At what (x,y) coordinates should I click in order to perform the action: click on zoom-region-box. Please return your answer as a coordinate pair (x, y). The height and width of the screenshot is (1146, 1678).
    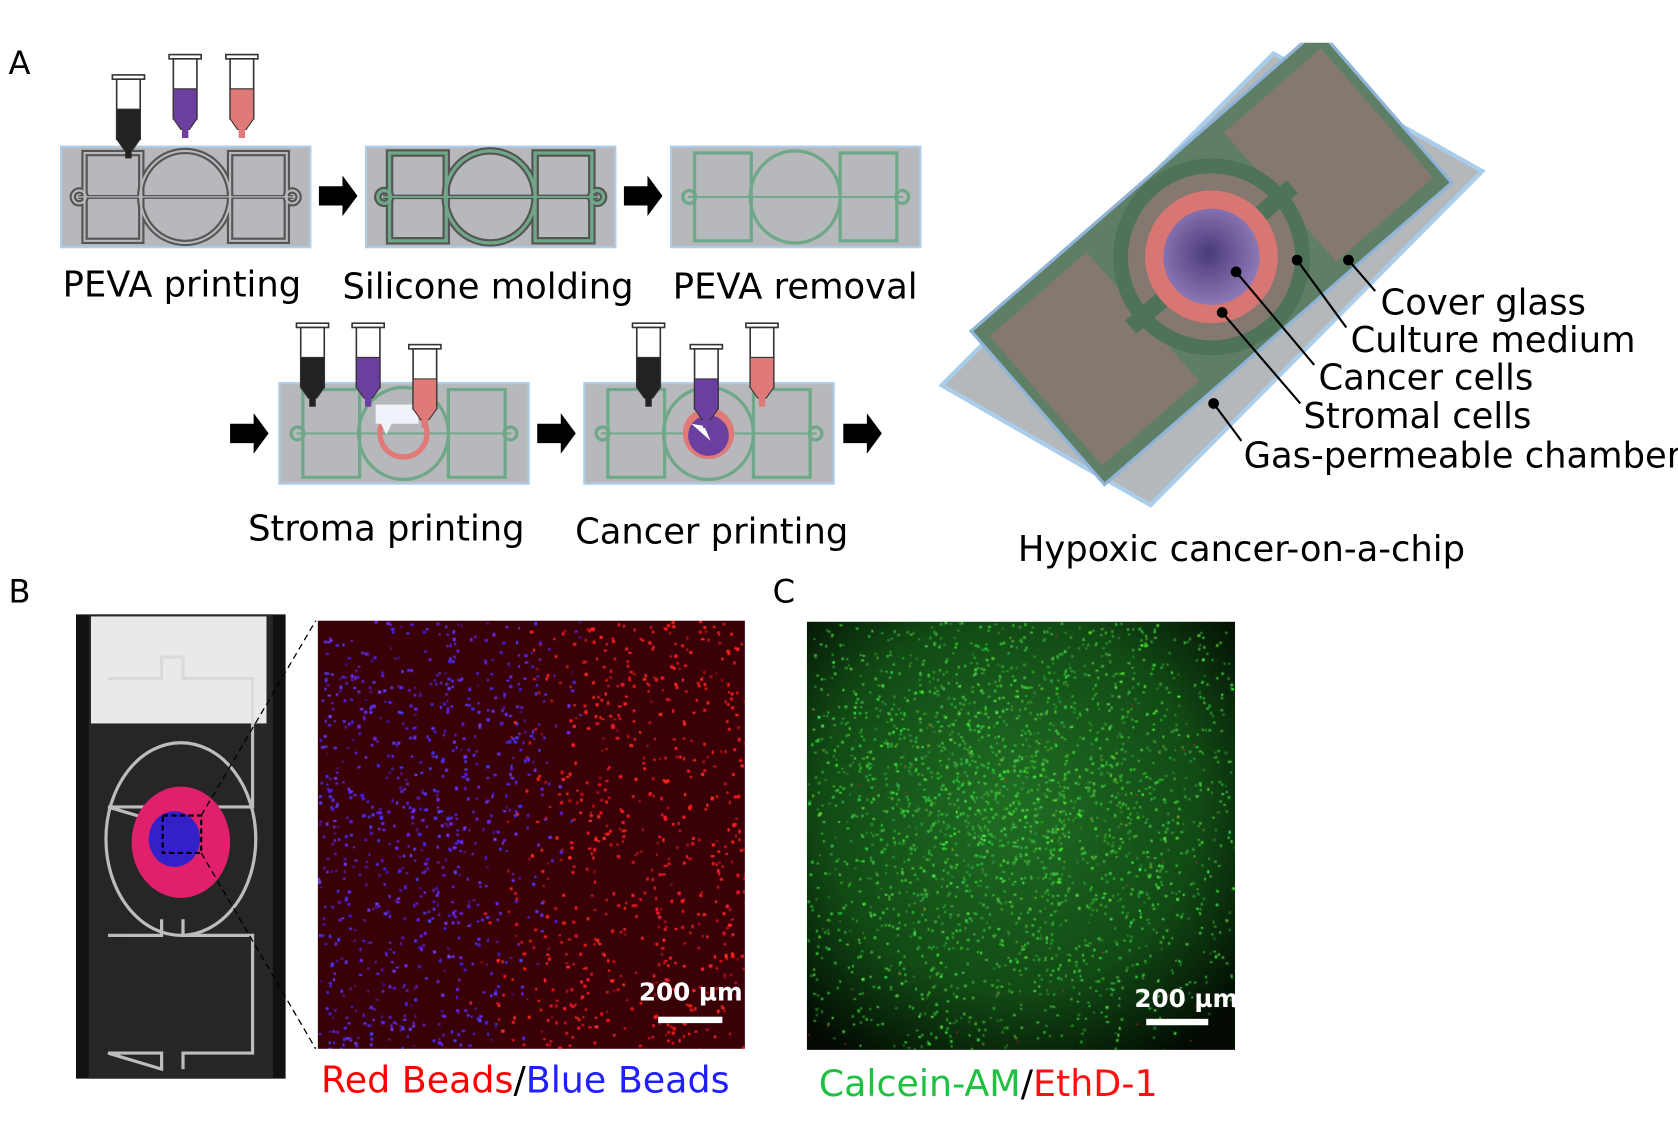
    Looking at the image, I should click on (182, 834).